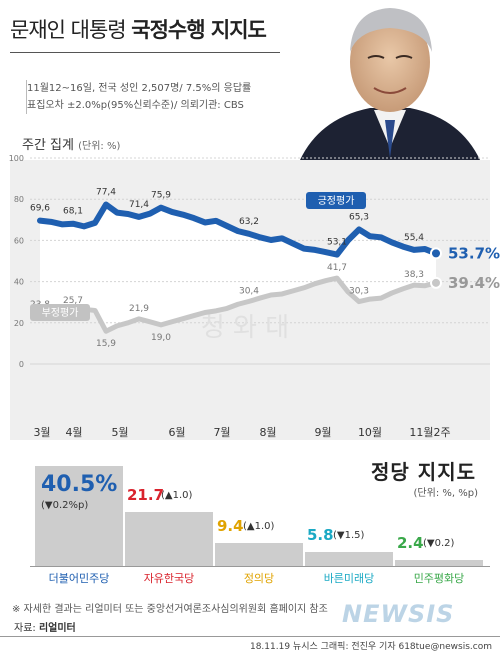 The image size is (500, 652). What do you see at coordinates (145, 52) in the screenshot?
I see `title-divider` at bounding box center [145, 52].